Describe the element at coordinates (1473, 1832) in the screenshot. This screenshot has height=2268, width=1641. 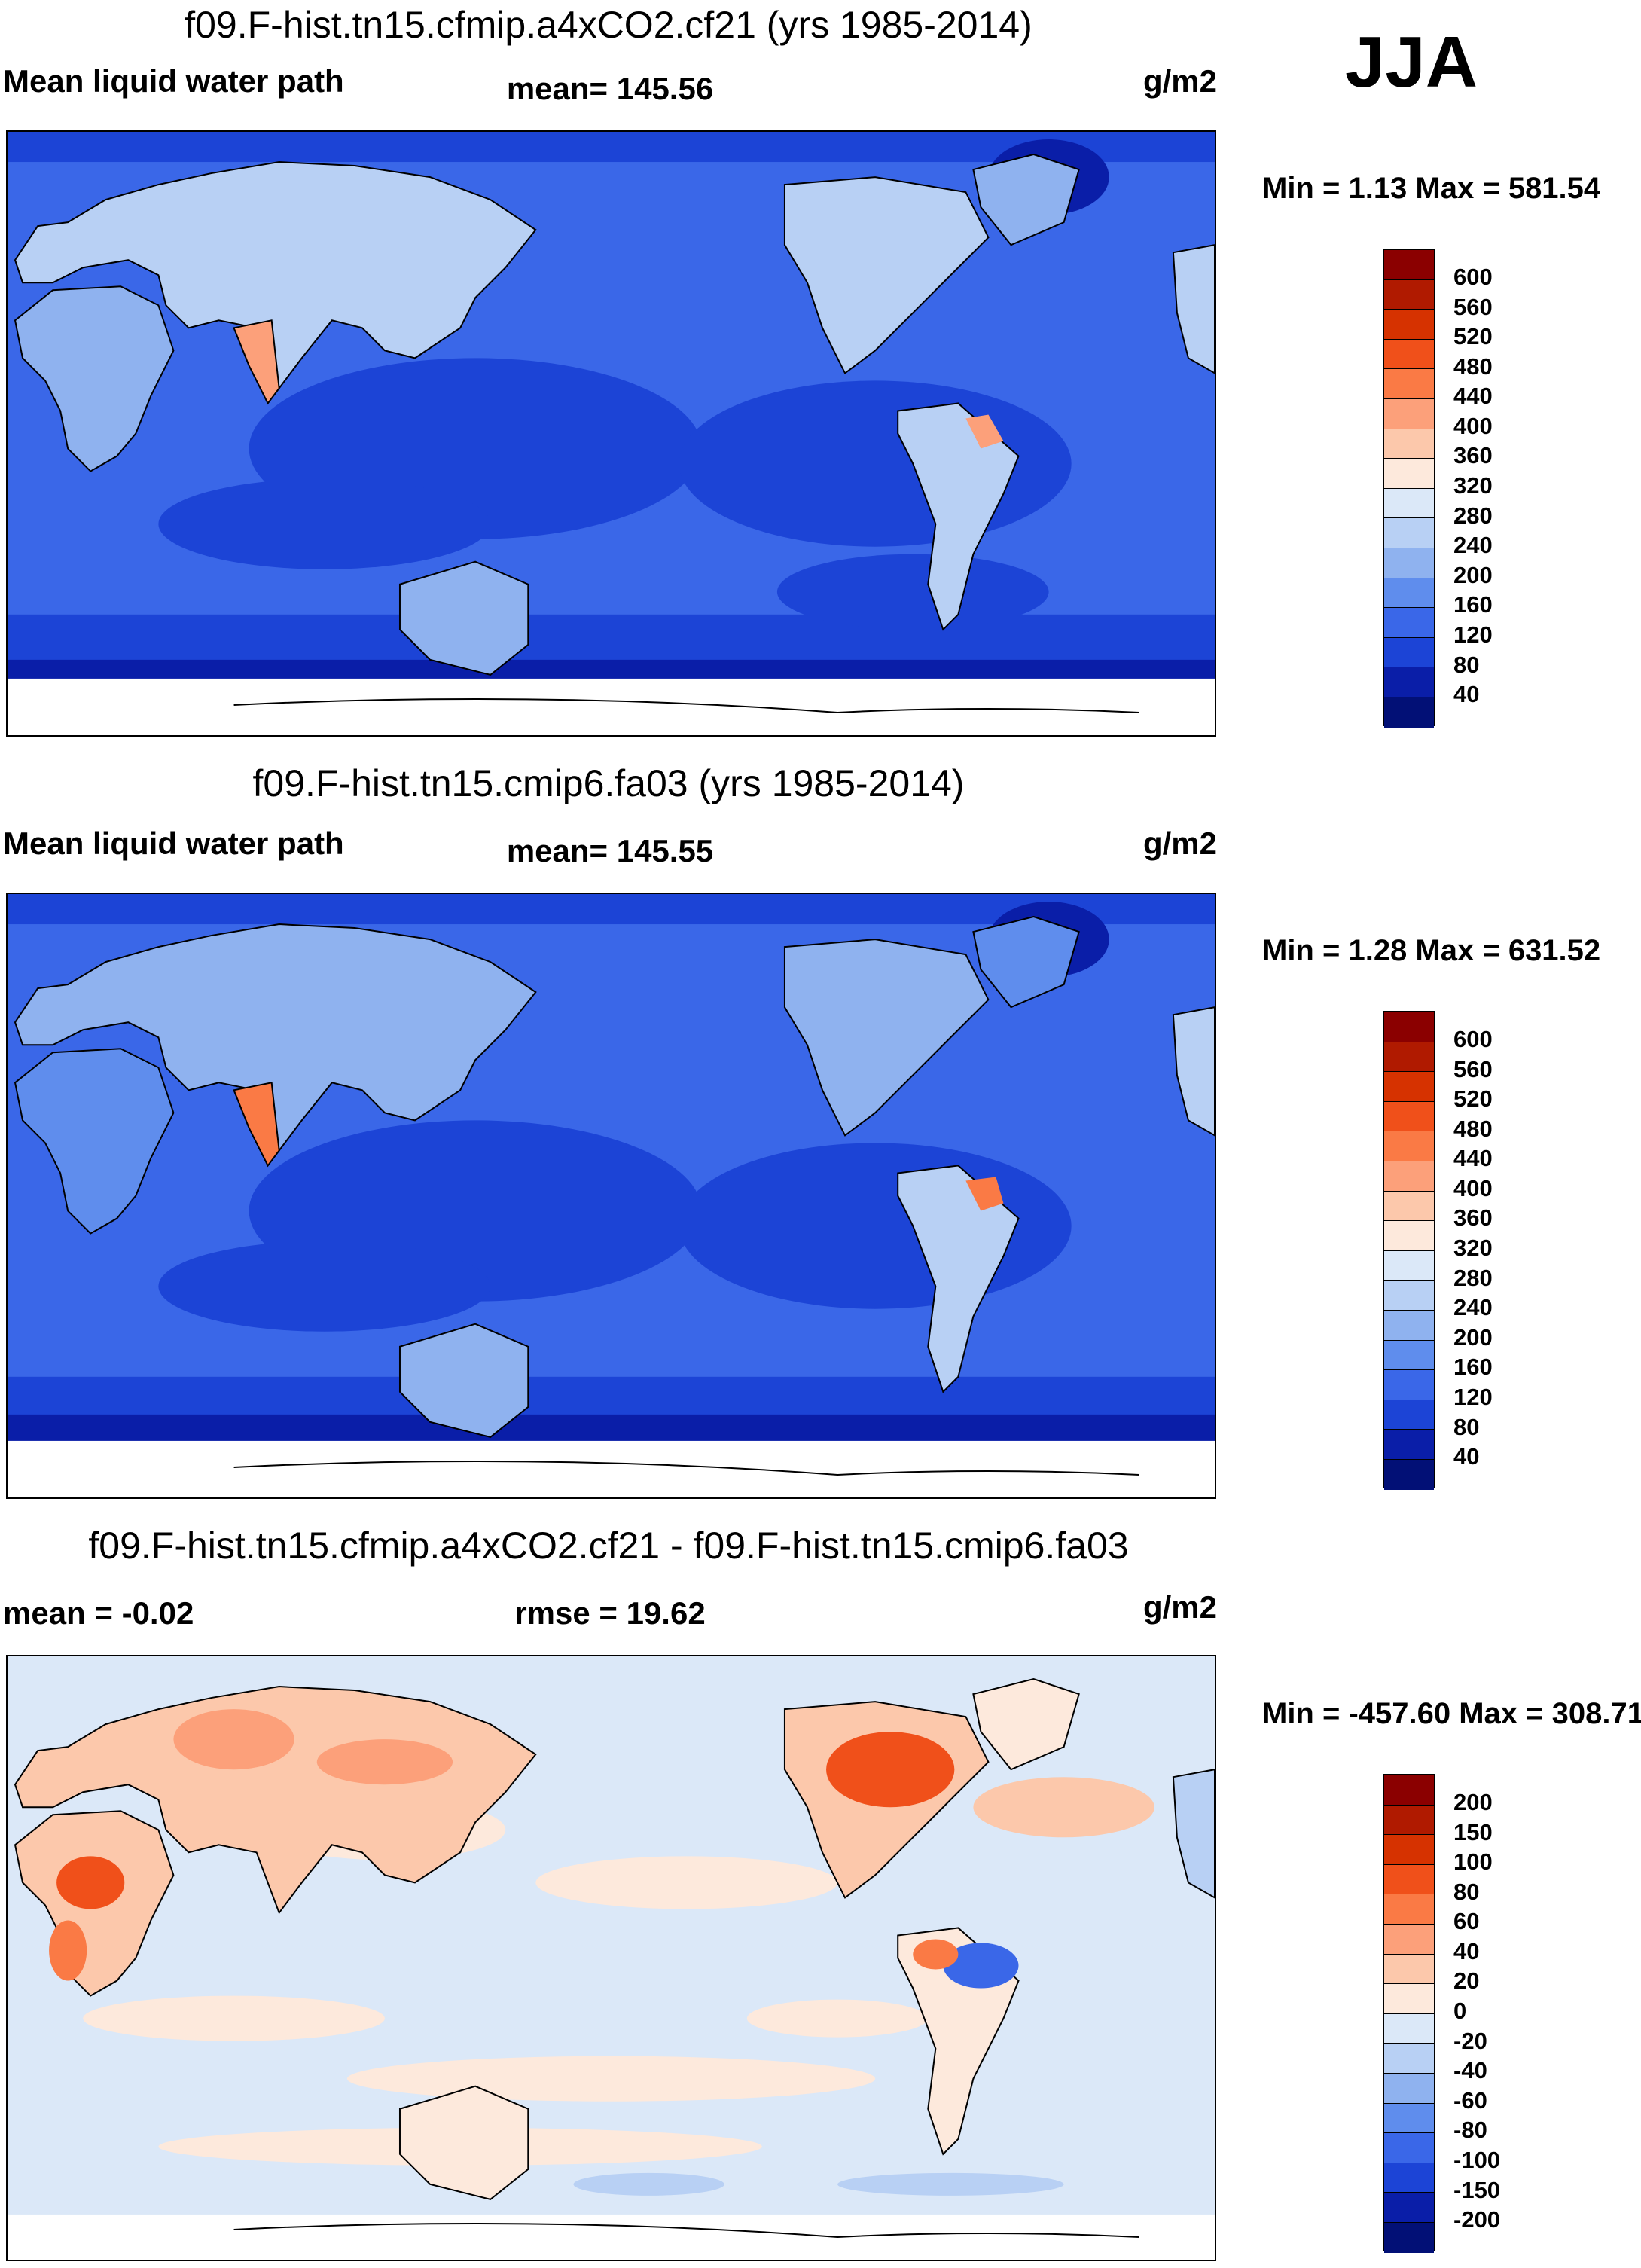
I see `colorbar-tick-label: 150` at that location.